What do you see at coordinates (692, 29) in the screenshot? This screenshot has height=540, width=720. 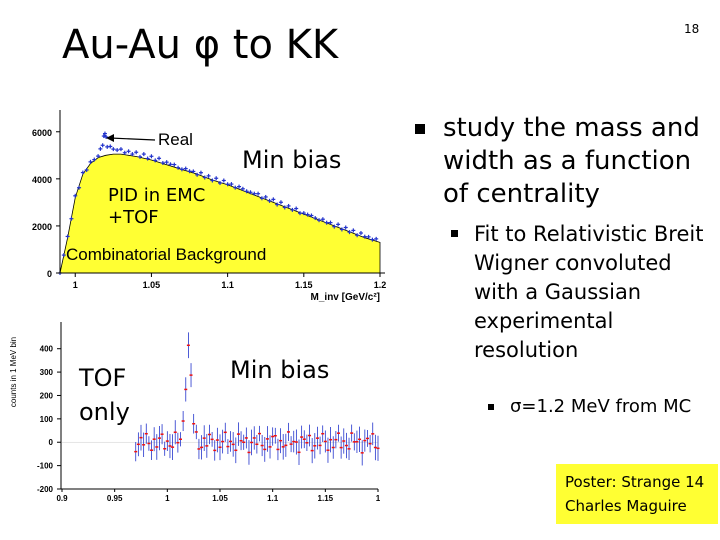 I see `page-number: 18` at bounding box center [692, 29].